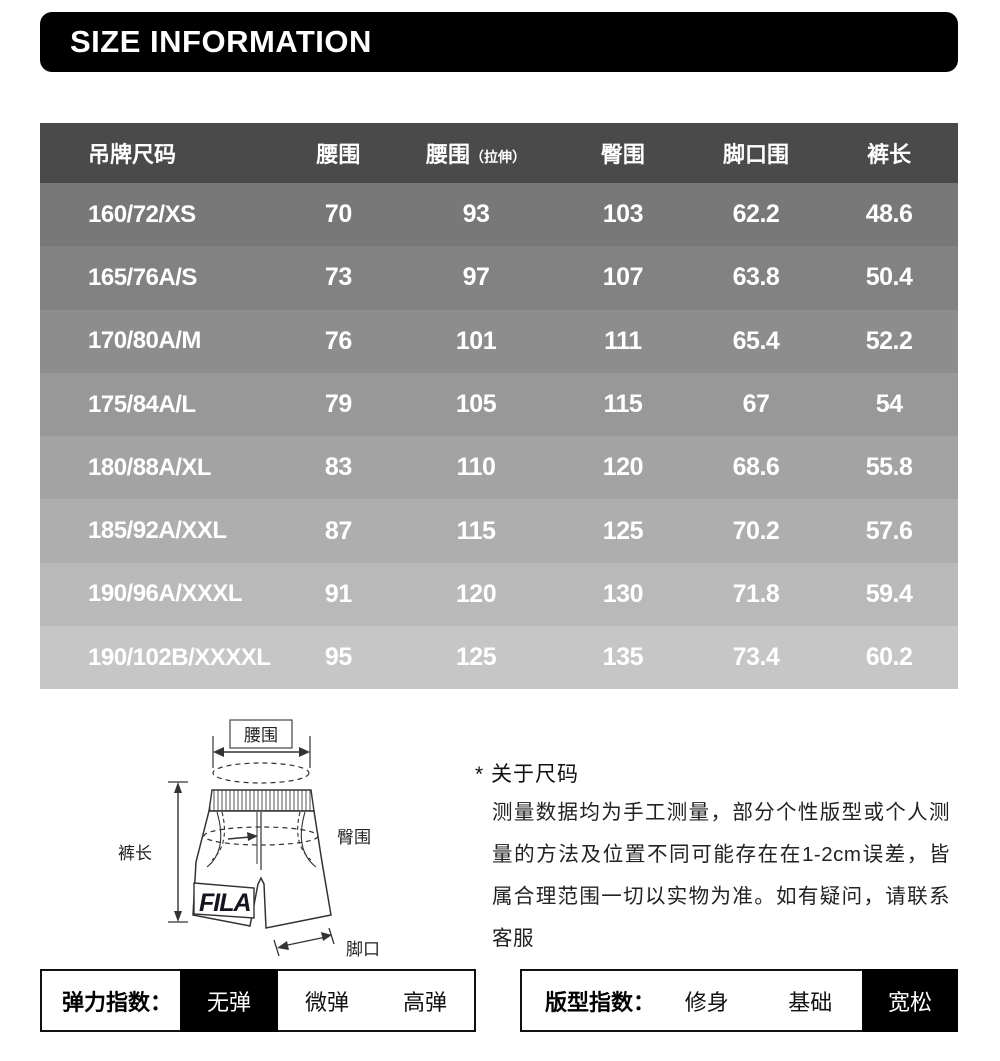 This screenshot has width=1000, height=1061. I want to click on value-cell: 67, so click(756, 404).